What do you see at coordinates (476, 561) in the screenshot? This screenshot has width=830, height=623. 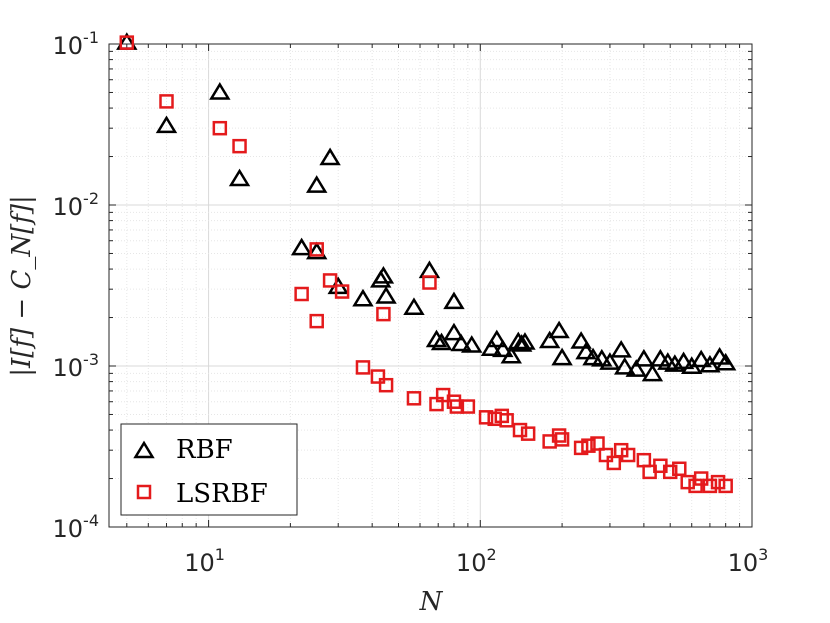 I see `x-tick-label: 10²` at bounding box center [476, 561].